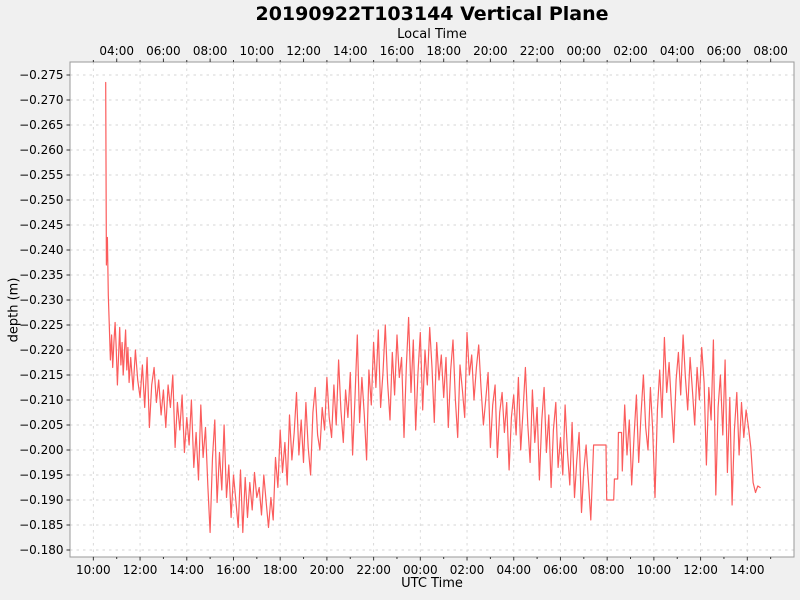 The image size is (800, 600). Describe the element at coordinates (584, 51) in the screenshot. I see `top-tick-label: 00:00` at that location.